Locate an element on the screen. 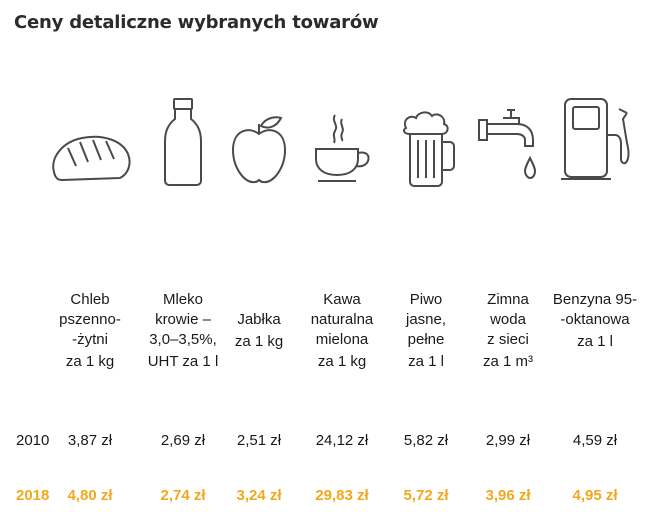  price-2010: 4,59 zł is located at coordinates (595, 440).